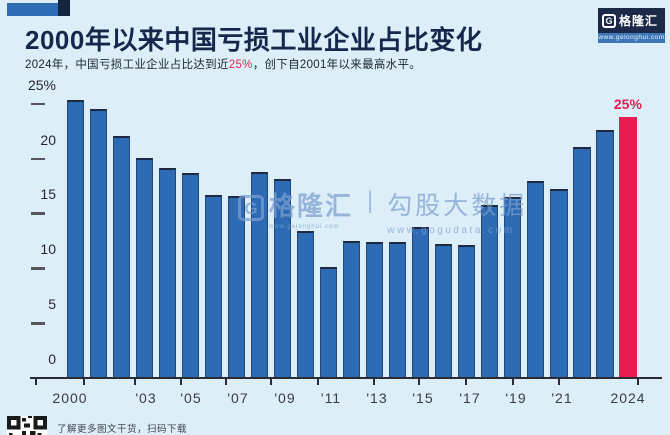  Describe the element at coordinates (52, 304) in the screenshot. I see `y-axis-label: 5` at that location.